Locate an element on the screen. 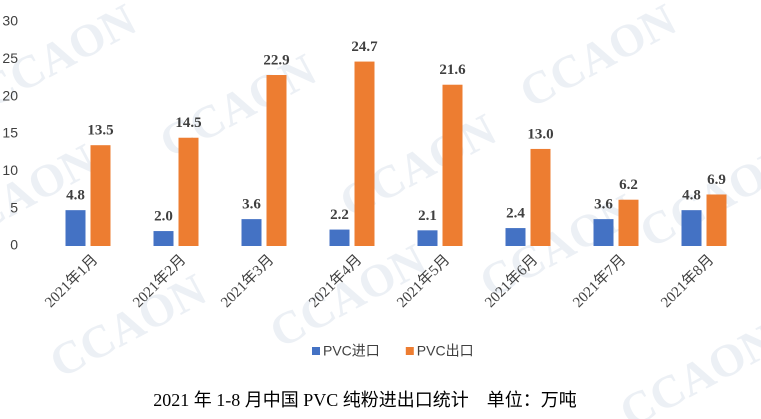 Image resolution: width=761 pixels, height=419 pixels. value-label: 2.1 is located at coordinates (427, 216).